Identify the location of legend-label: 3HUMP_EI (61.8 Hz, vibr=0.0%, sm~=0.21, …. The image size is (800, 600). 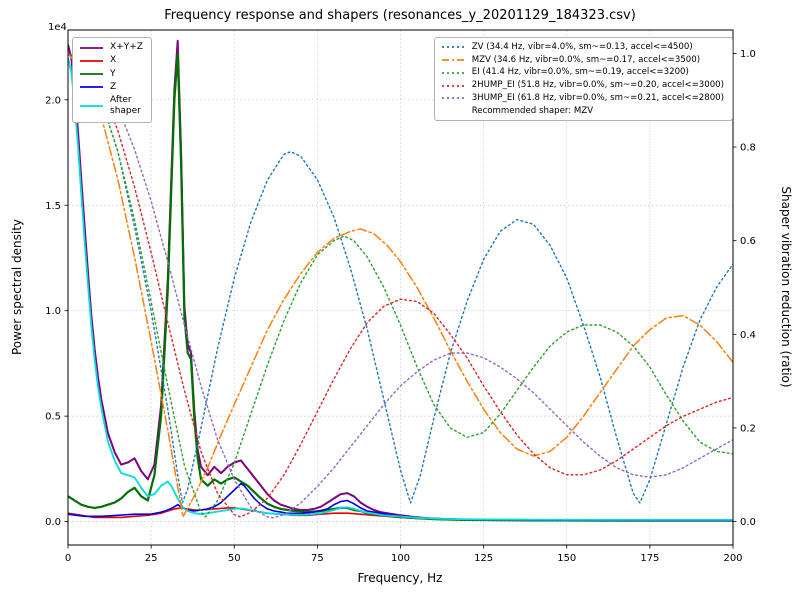
(597, 97).